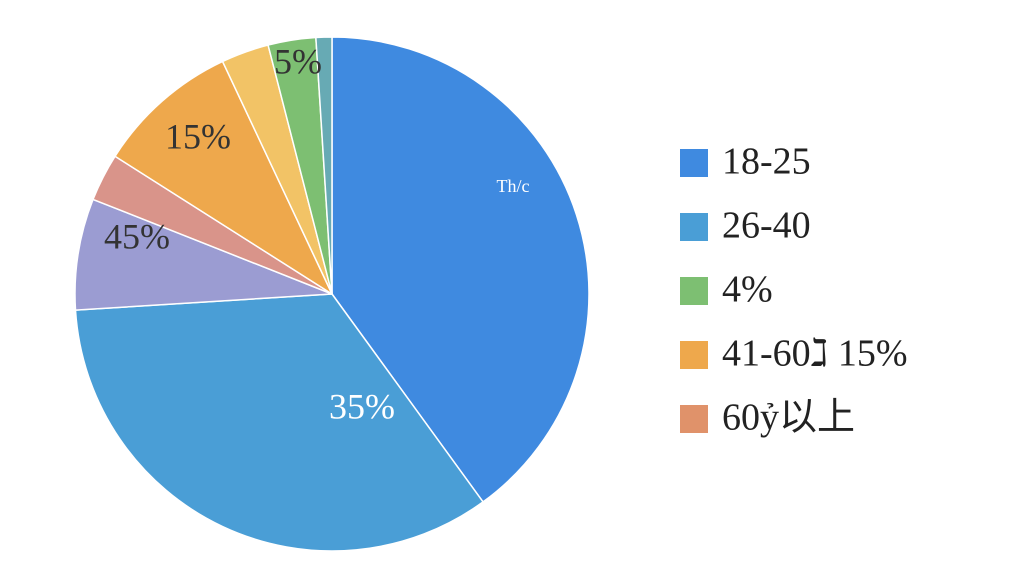  I want to click on legend-label: 4%, so click(747, 290).